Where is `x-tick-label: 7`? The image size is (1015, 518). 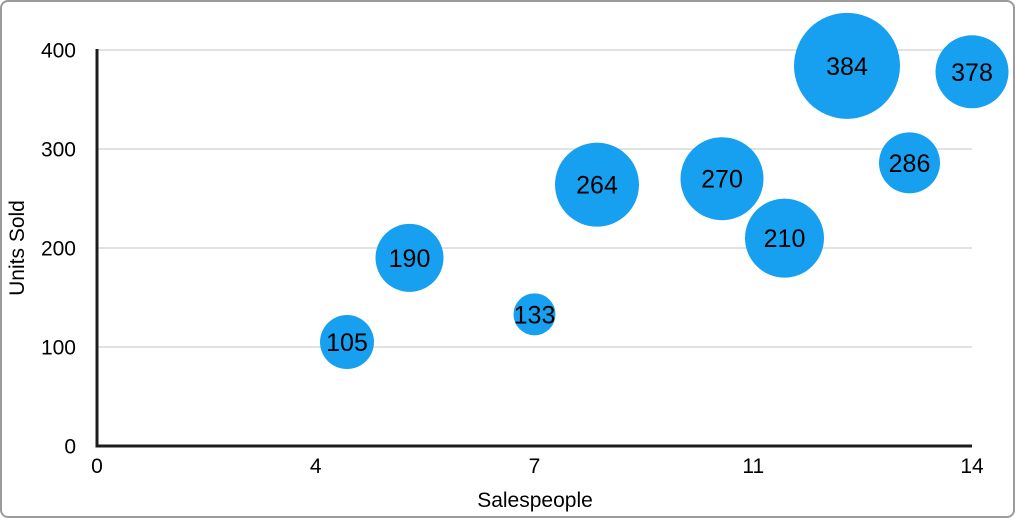 x-tick-label: 7 is located at coordinates (535, 466).